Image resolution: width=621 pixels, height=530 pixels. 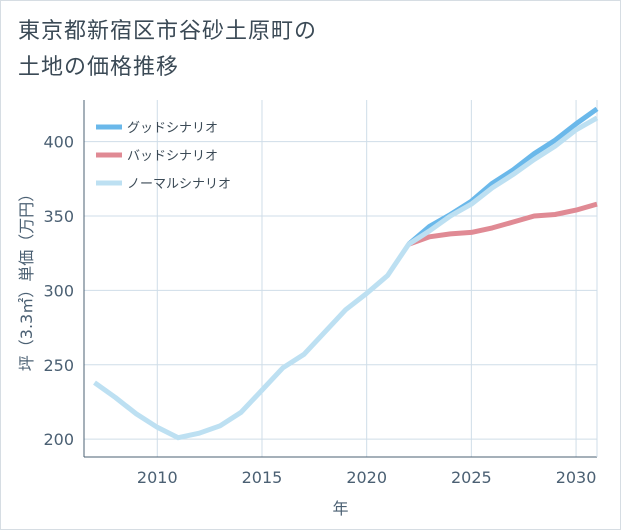 What do you see at coordinates (172, 128) in the screenshot?
I see `legend-label-good: グッドシナリオ` at bounding box center [172, 128].